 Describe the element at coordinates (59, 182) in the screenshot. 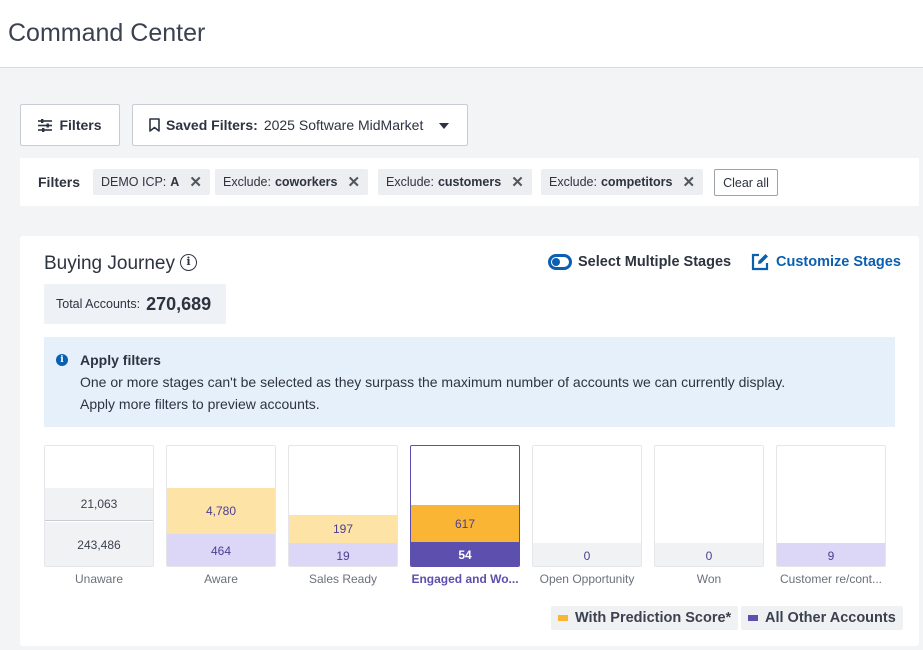

I see `active-filters-label: Filters` at that location.